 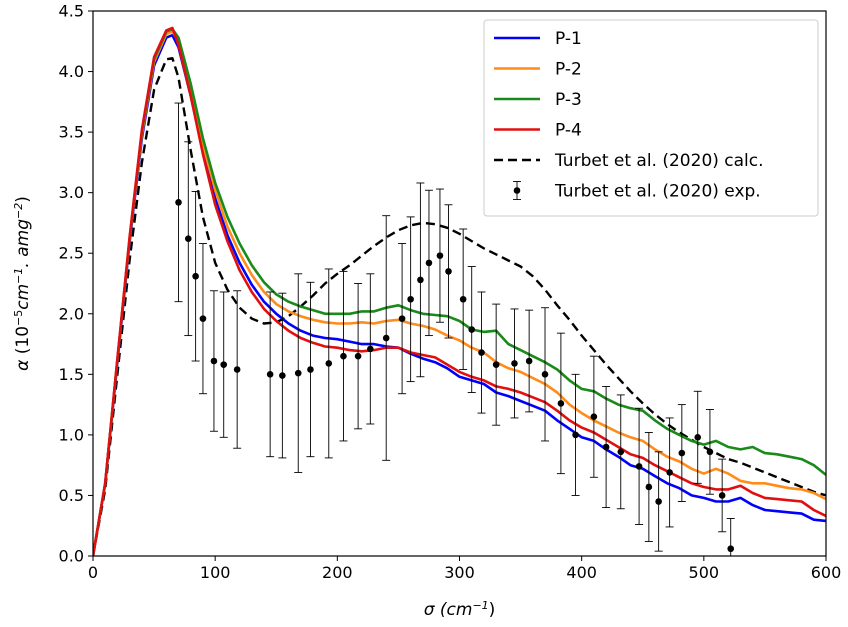 What do you see at coordinates (568, 70) in the screenshot?
I see `legend-label: P-2` at bounding box center [568, 70].